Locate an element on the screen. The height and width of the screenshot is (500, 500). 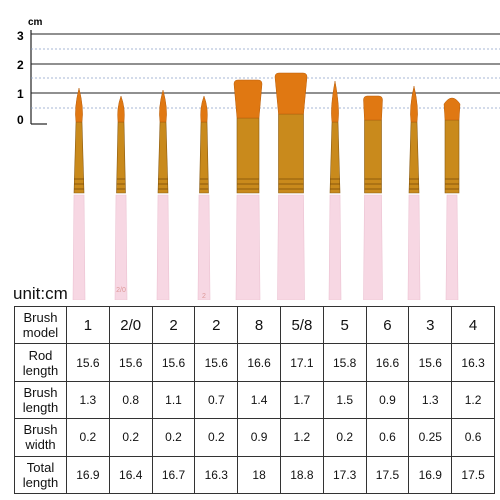
table-cell: 0.9 is located at coordinates (259, 437).